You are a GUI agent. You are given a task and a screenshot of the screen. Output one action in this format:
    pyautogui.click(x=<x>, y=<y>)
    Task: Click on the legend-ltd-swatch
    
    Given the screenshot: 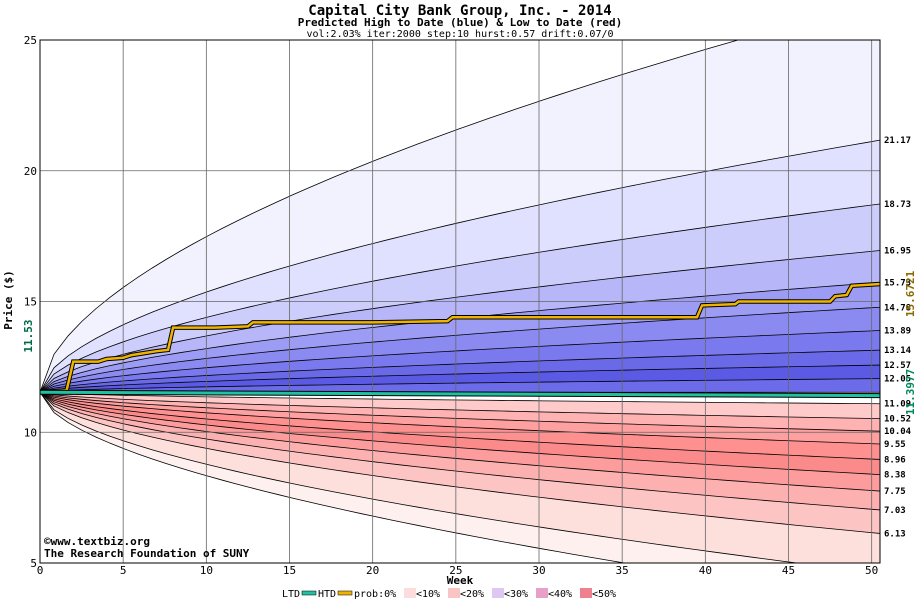 What is the action you would take?
    pyautogui.click(x=309, y=593)
    